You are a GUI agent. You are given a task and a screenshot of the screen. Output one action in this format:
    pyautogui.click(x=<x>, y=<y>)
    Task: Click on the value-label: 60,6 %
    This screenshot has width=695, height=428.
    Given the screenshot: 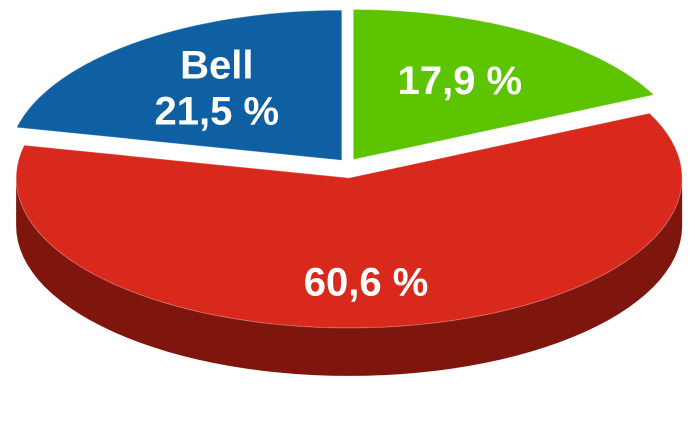 What is the action you would take?
    pyautogui.click(x=366, y=283)
    